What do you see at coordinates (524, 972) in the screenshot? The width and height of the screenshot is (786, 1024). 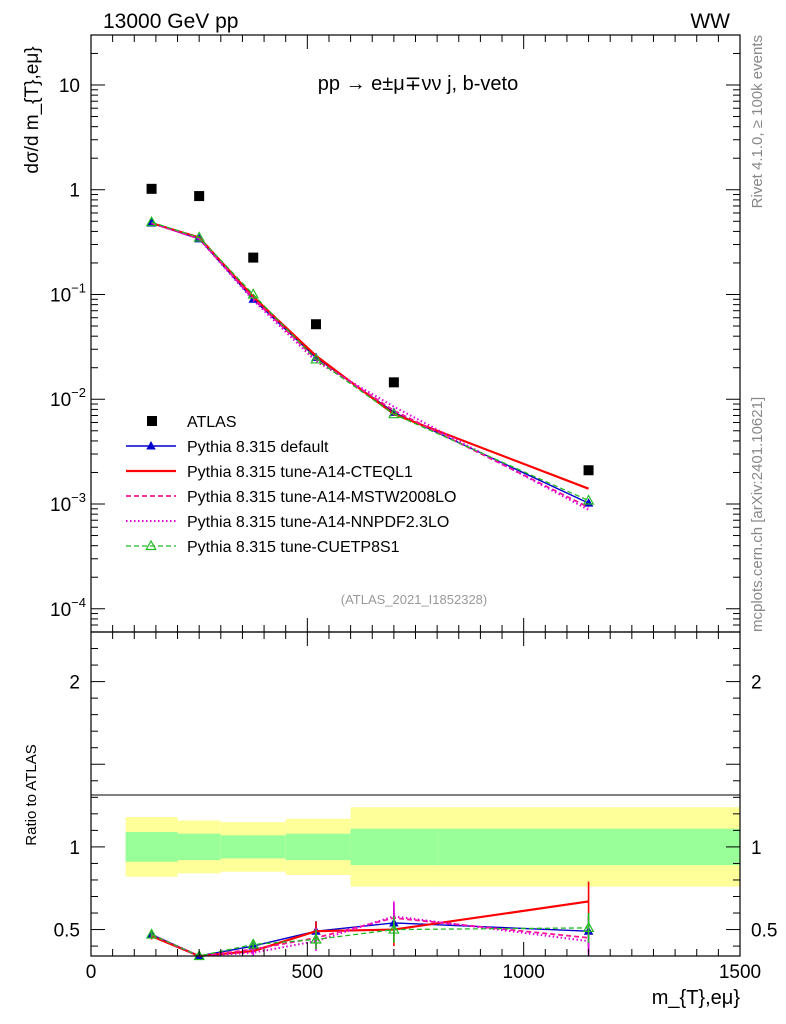 I see `x-tick-label: 1000` at bounding box center [524, 972].